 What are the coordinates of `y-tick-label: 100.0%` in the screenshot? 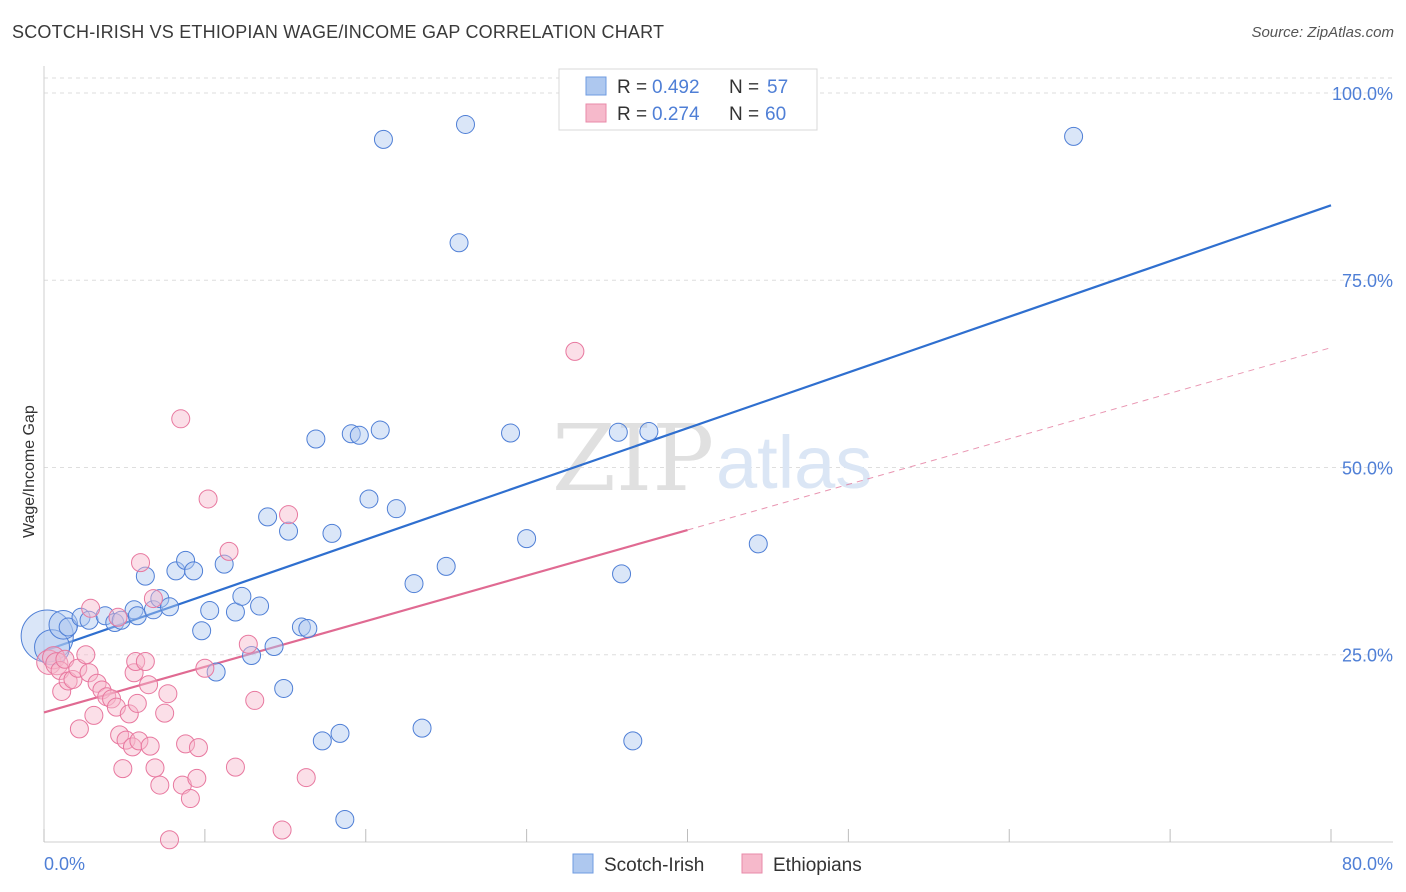 It's located at (1362, 94).